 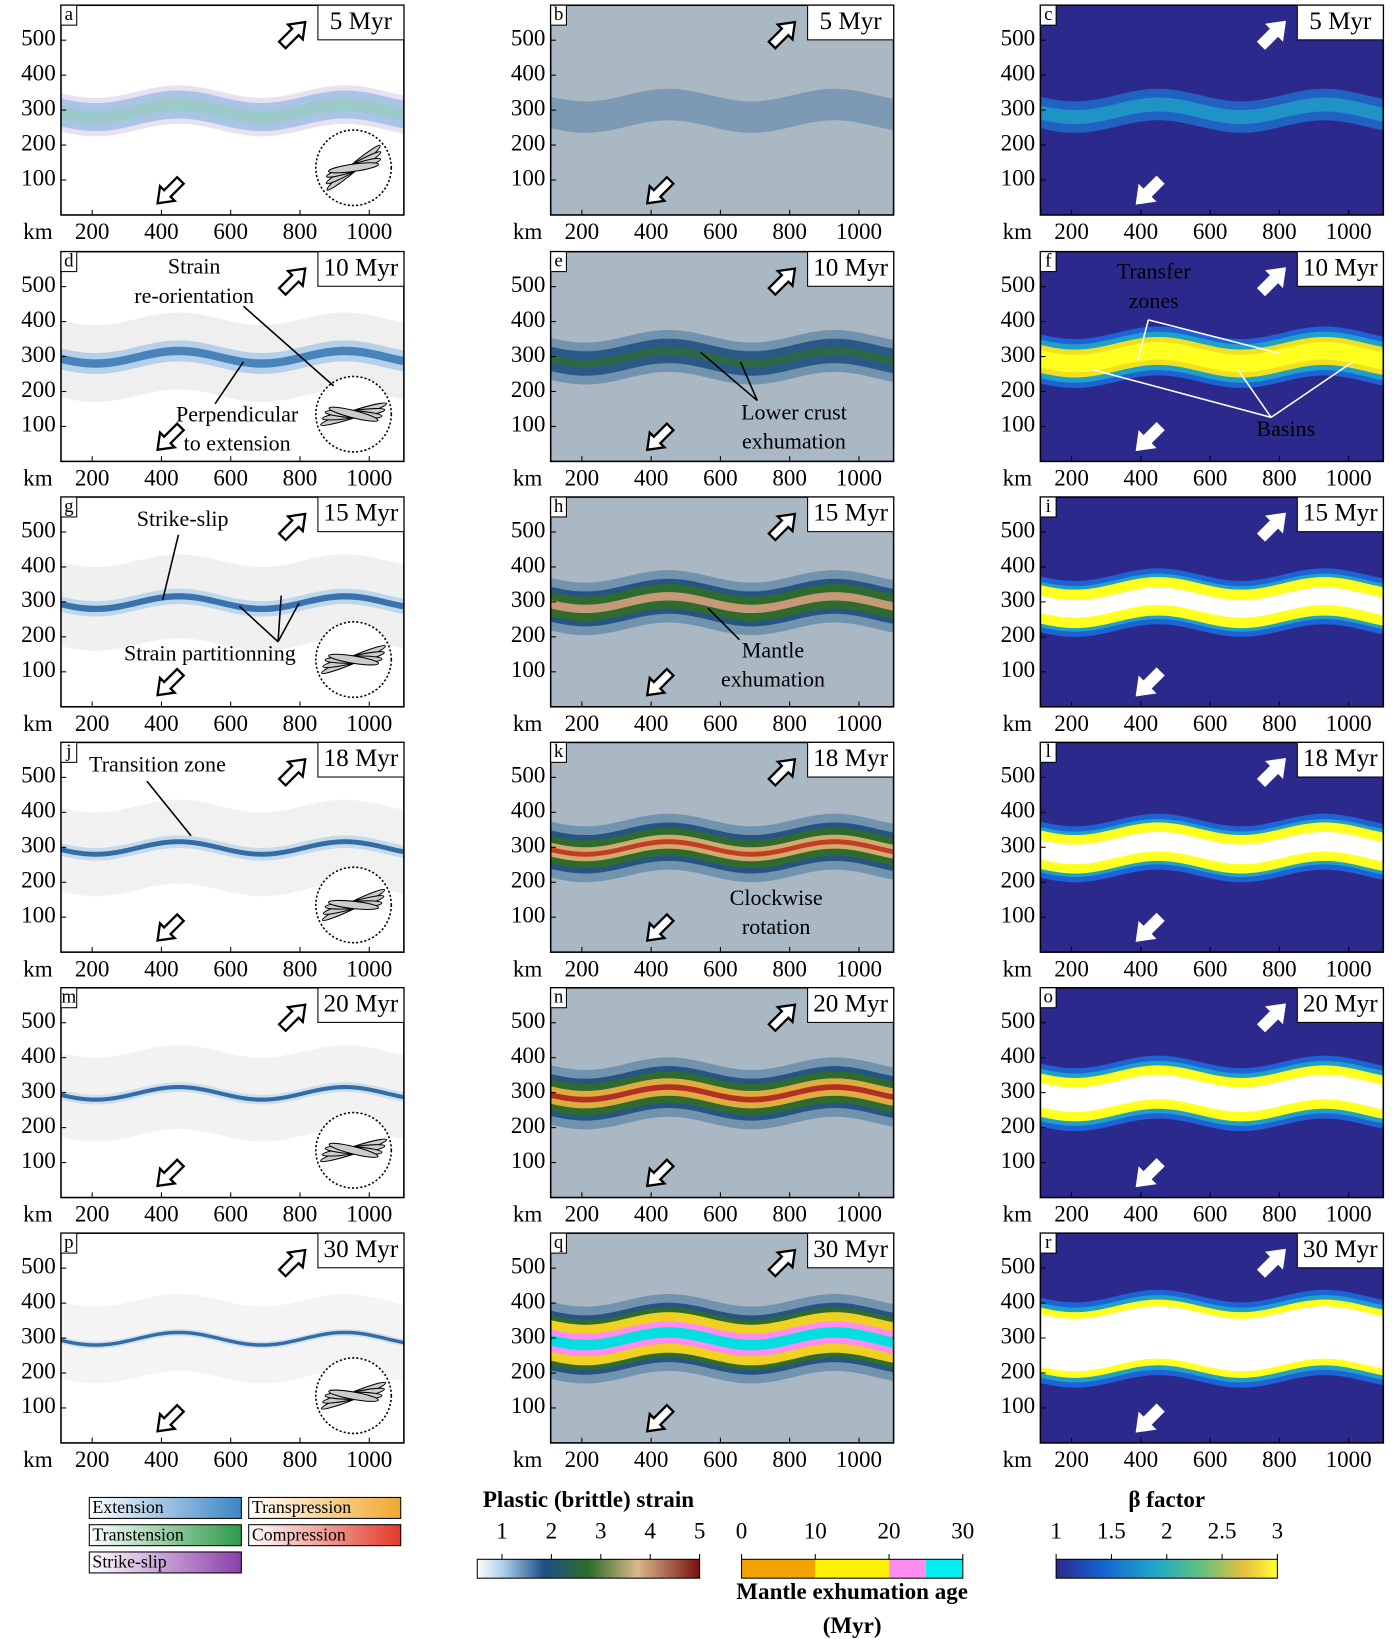 I want to click on colorbar-tick-label: 1.5, so click(x=1111, y=1530).